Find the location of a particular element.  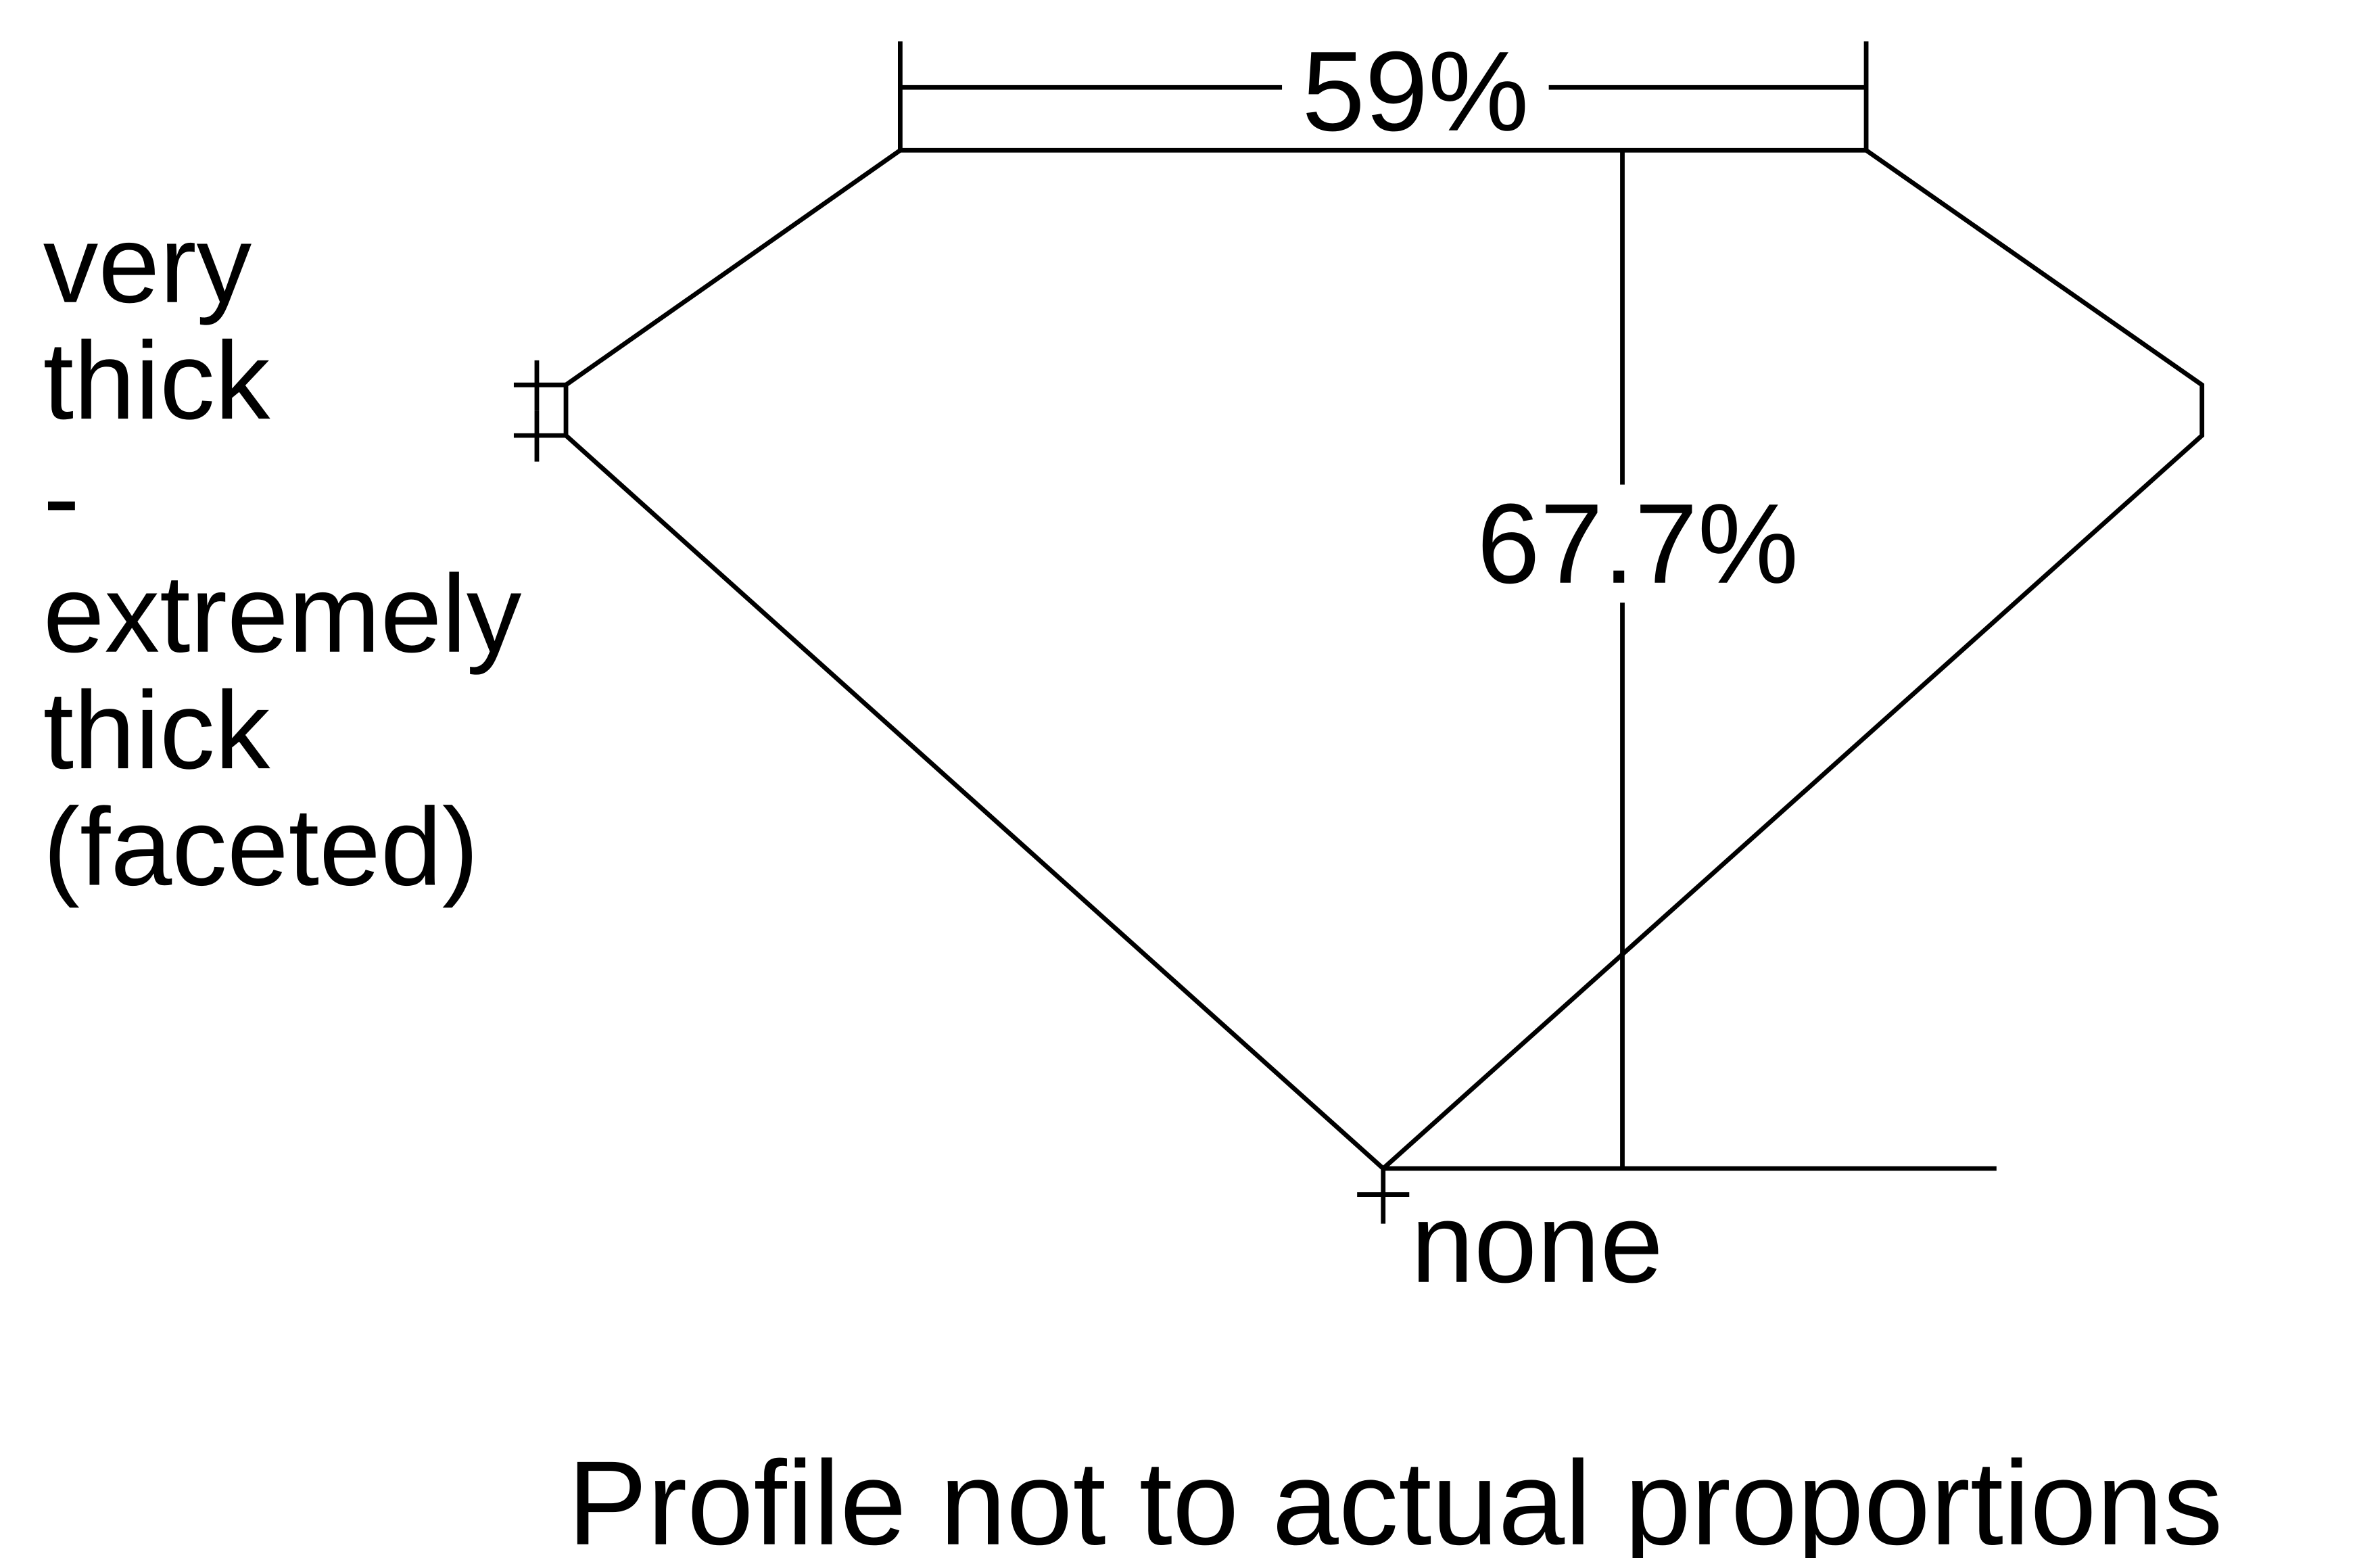

table-dimension: 59% is located at coordinates (1383, 91).